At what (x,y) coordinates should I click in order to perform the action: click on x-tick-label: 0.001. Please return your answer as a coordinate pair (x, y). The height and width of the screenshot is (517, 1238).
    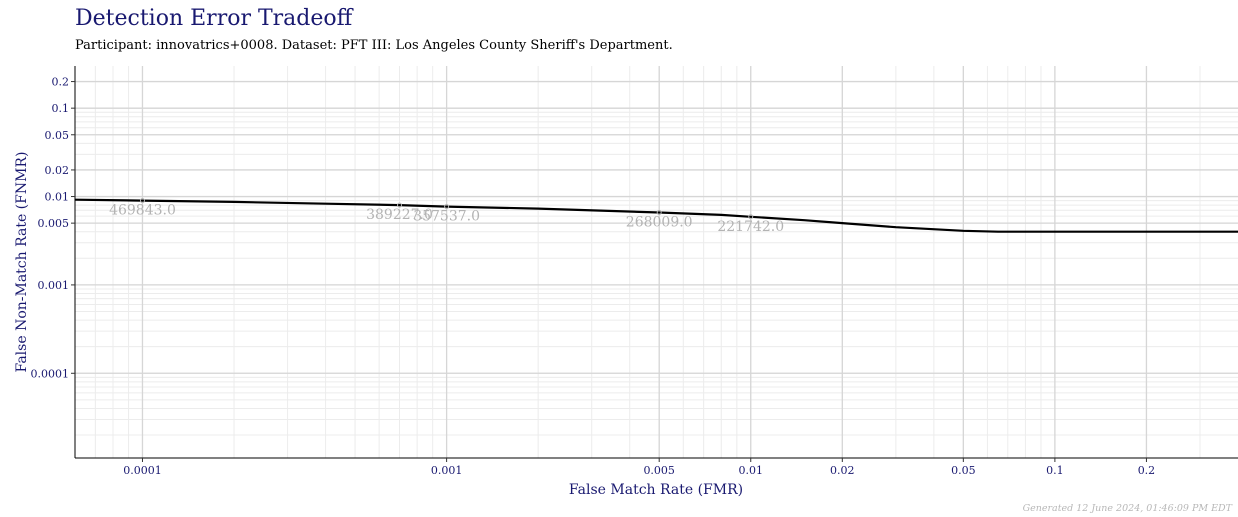
    Looking at the image, I should click on (447, 470).